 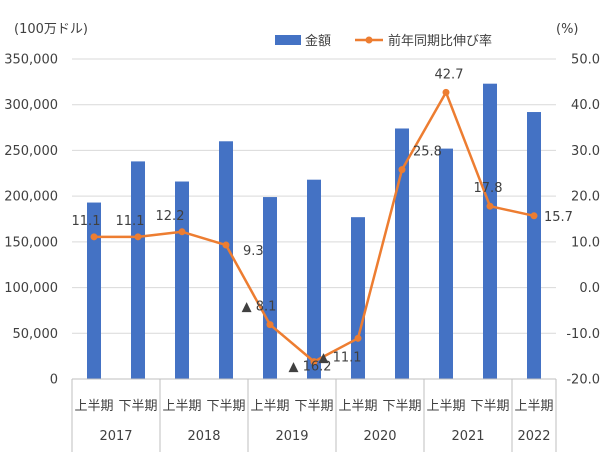 What do you see at coordinates (585, 242) in the screenshot?
I see `right-tick-label: 10.0` at bounding box center [585, 242].